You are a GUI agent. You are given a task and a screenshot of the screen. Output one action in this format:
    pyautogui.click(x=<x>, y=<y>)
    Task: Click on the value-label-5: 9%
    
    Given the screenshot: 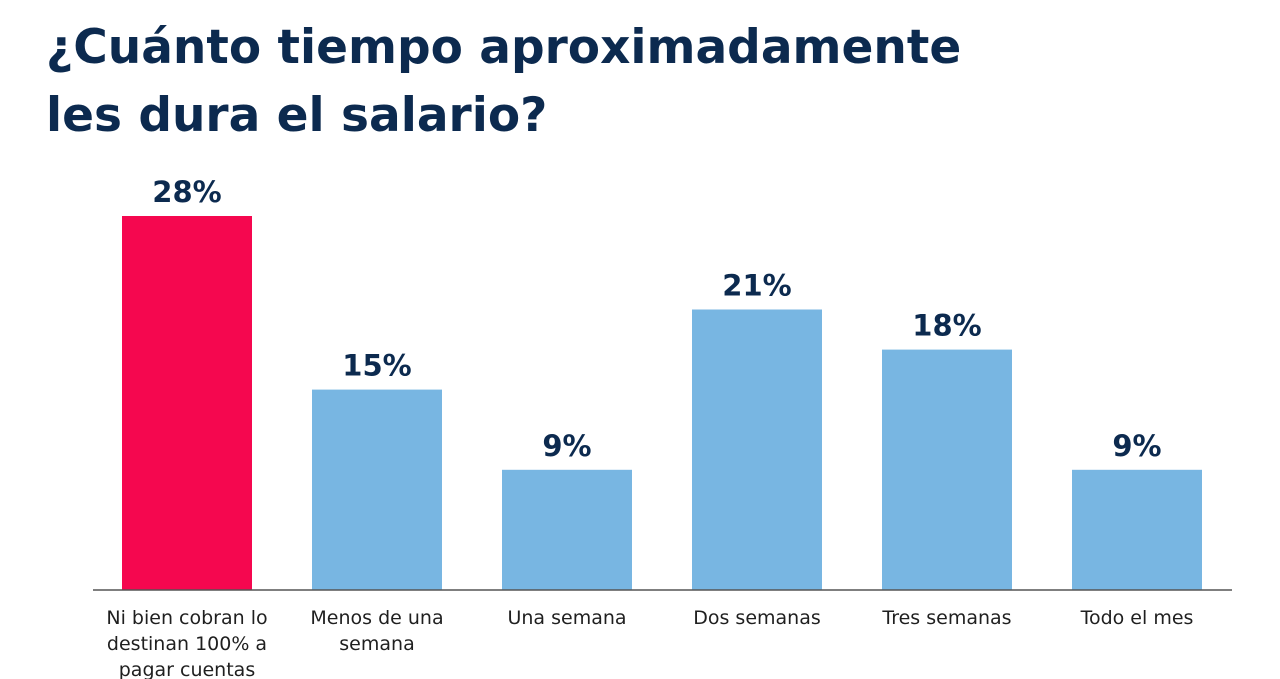 What is the action you would take?
    pyautogui.click(x=1136, y=446)
    